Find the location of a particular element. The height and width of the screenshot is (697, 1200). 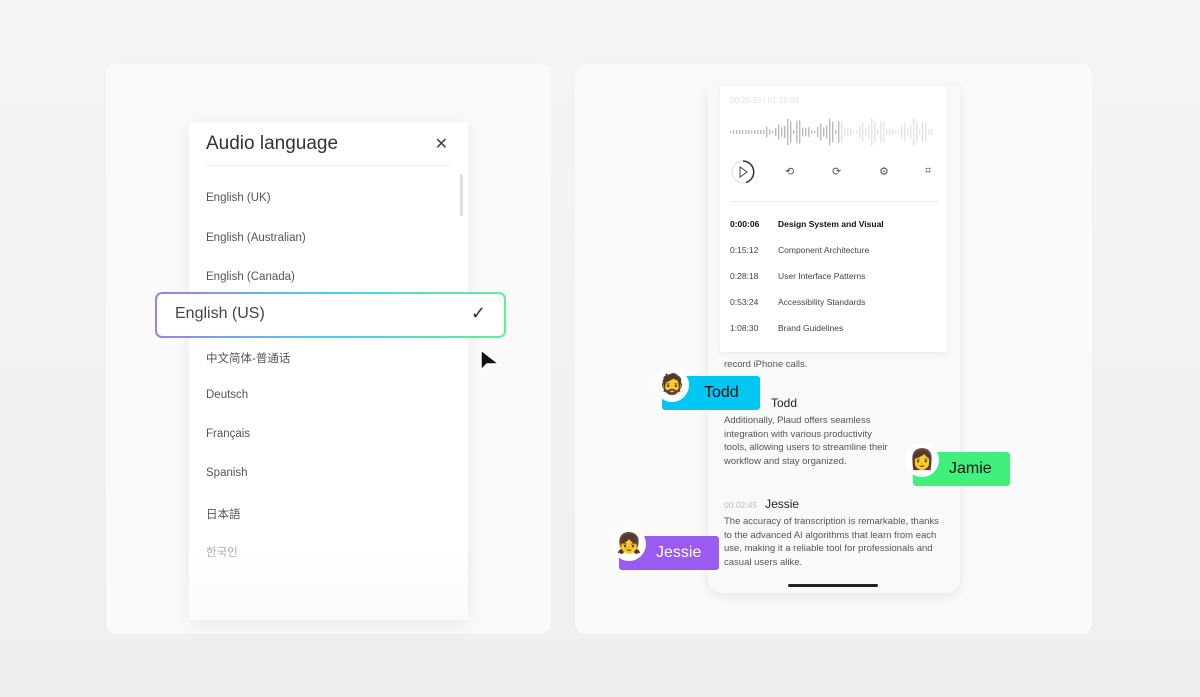

chapter-time: 0:15:12 is located at coordinates (744, 250).